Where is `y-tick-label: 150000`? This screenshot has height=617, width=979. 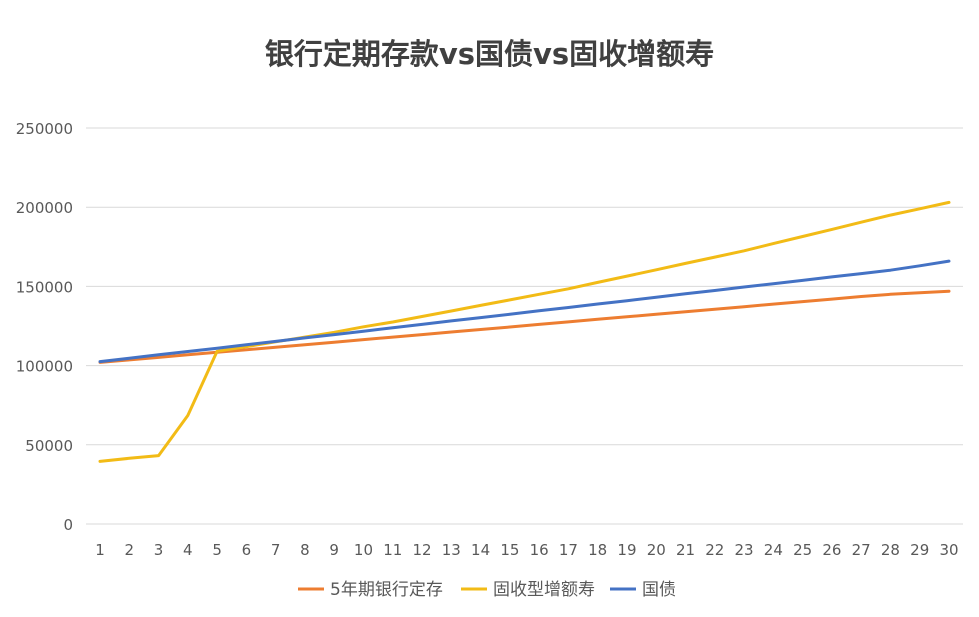 y-tick-label: 150000 is located at coordinates (44, 287).